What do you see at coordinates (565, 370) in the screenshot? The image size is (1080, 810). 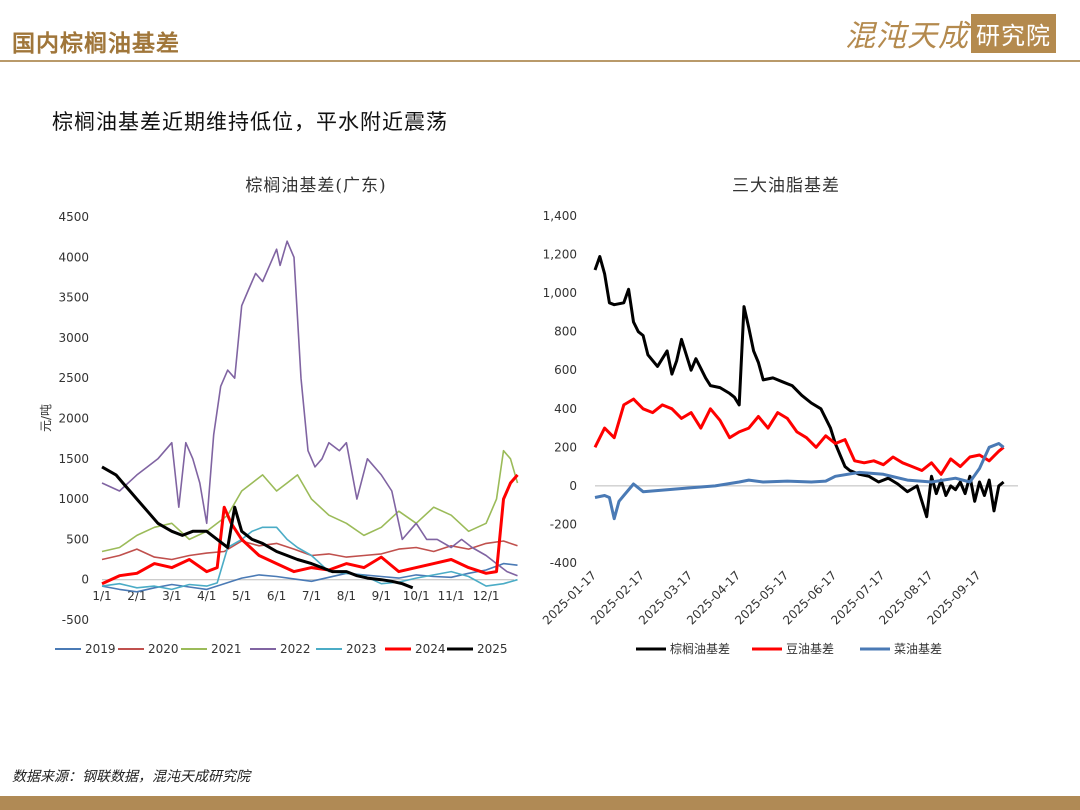 I see `chart2-y-tick-label: 600` at bounding box center [565, 370].